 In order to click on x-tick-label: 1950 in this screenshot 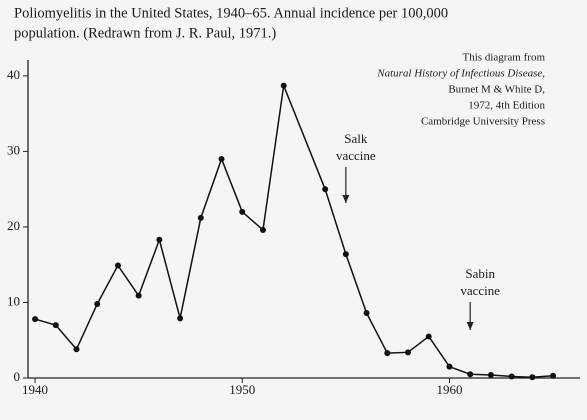, I will do `click(242, 389)`.